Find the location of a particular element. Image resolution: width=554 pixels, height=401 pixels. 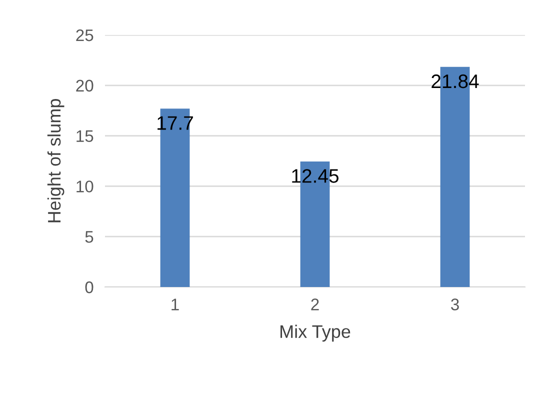

x-tick-label: 3 is located at coordinates (455, 304).